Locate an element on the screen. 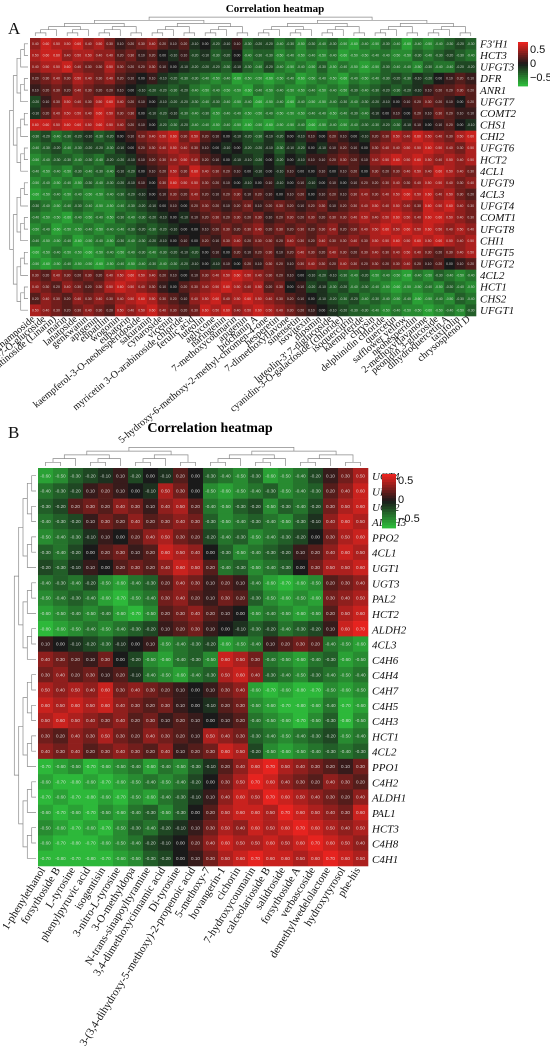  dendrogram-branch is located at coordinates (33, 513).